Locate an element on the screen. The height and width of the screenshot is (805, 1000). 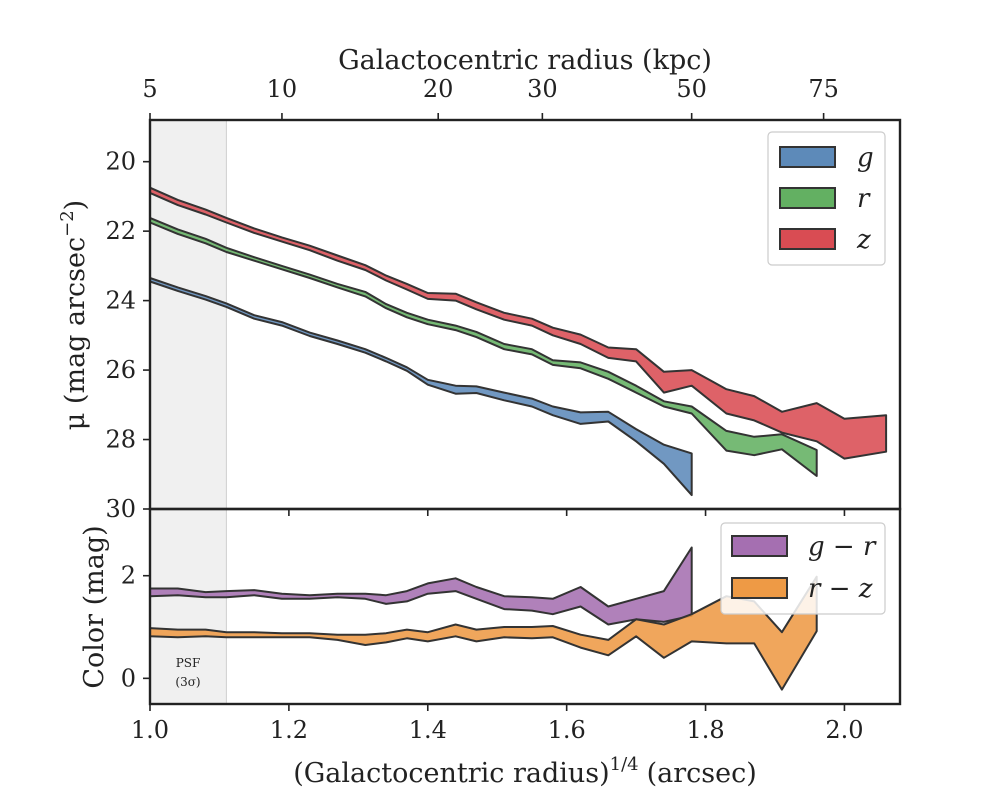
y-axis-title-end: ) is located at coordinates (75, 205).